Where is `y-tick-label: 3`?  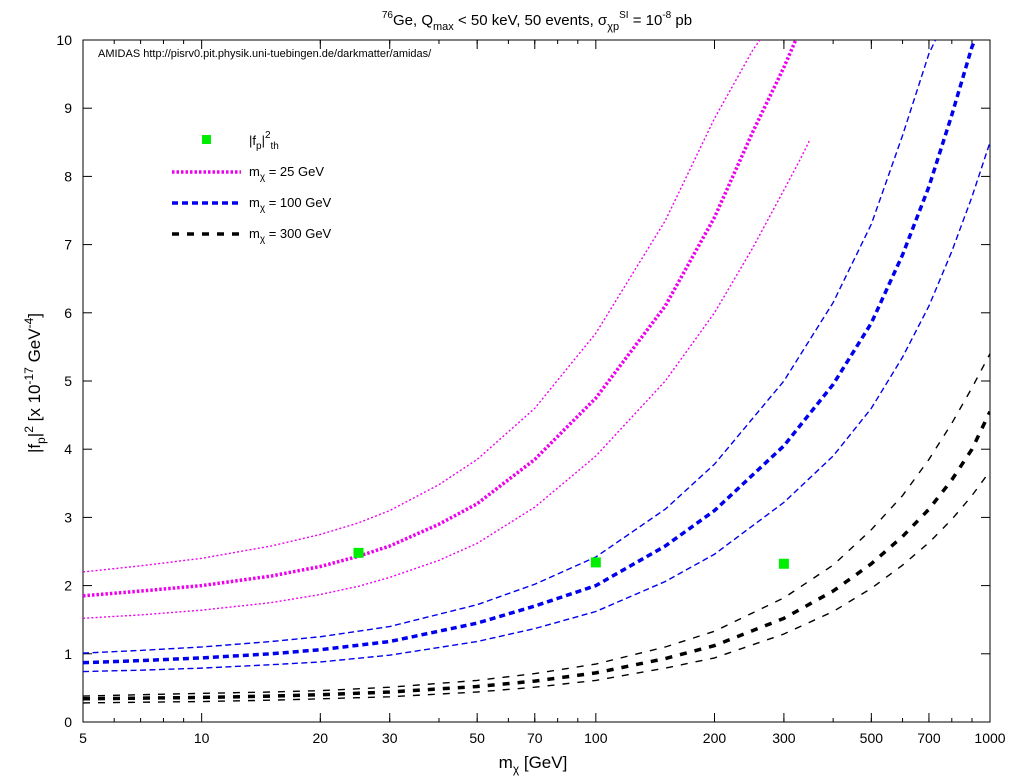 y-tick-label: 3 is located at coordinates (68, 517).